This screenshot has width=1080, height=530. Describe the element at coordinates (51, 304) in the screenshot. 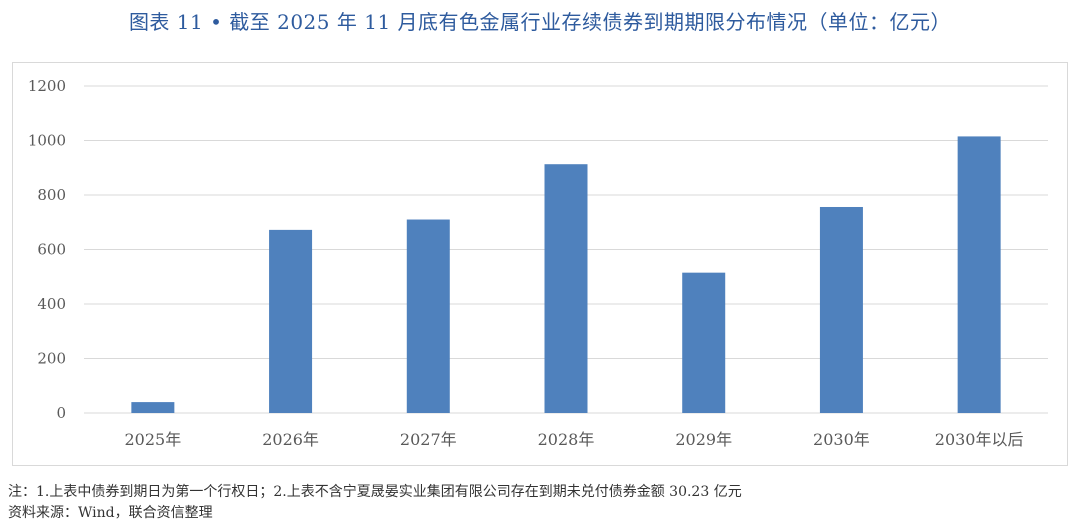

I see `y-tick-label: 400` at that location.